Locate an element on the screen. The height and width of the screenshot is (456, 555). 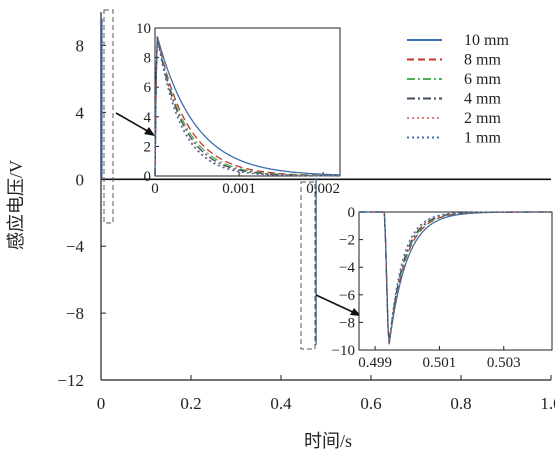
zoom-box-positive is located at coordinates (108, 116).